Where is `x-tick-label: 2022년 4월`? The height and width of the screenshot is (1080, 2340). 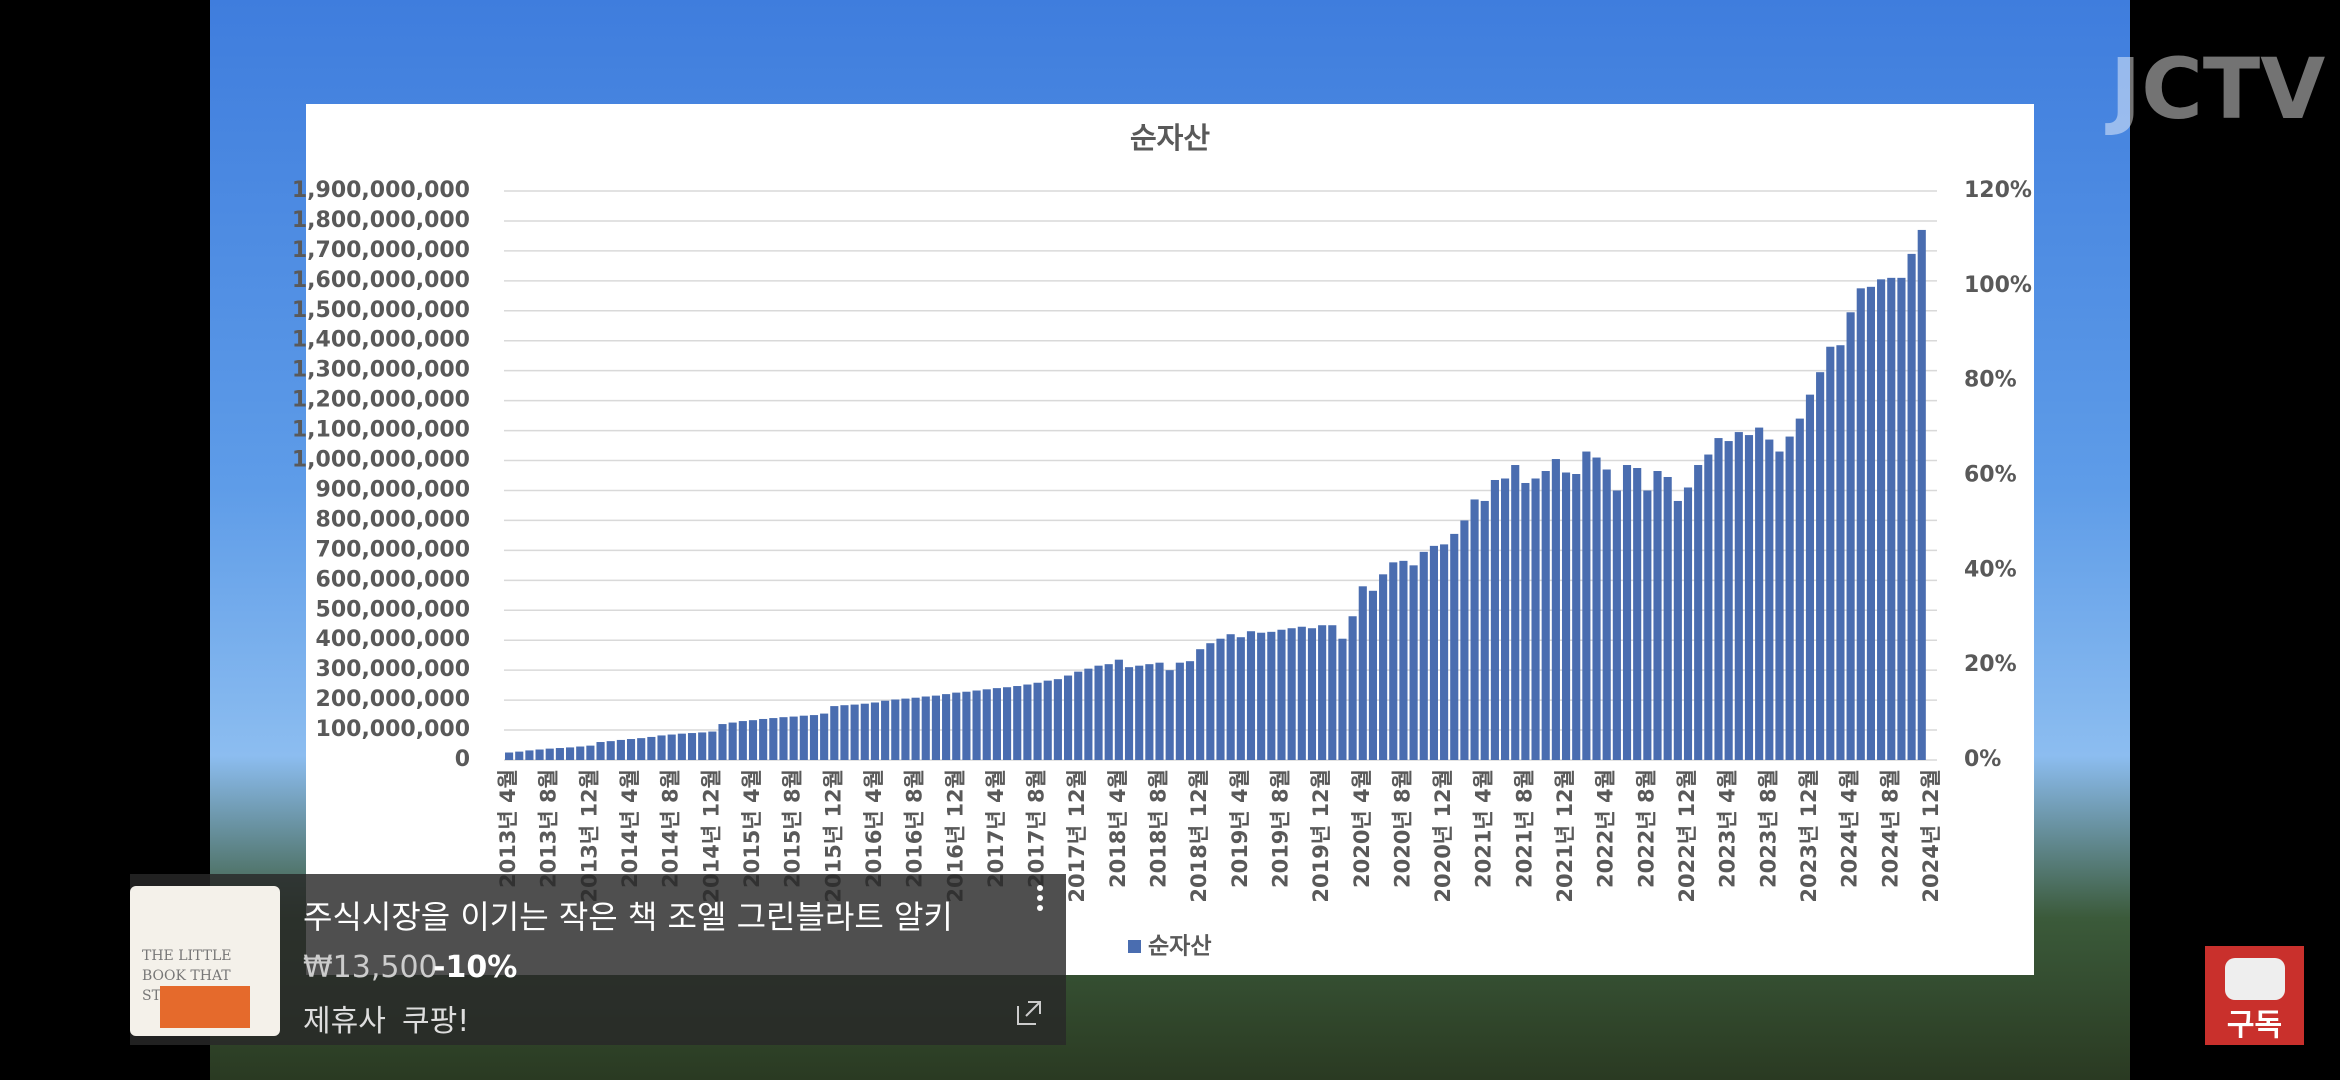
x-tick-label: 2022년 4월 is located at coordinates (1606, 828).